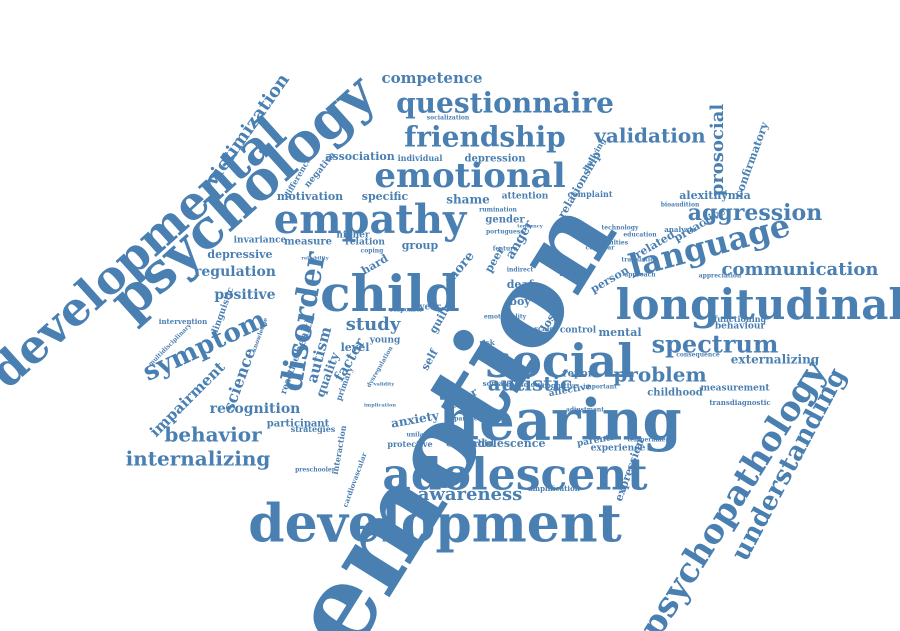 Image resolution: width=900 pixels, height=631 pixels. I want to click on word-preschooler: preschooler, so click(315, 470).